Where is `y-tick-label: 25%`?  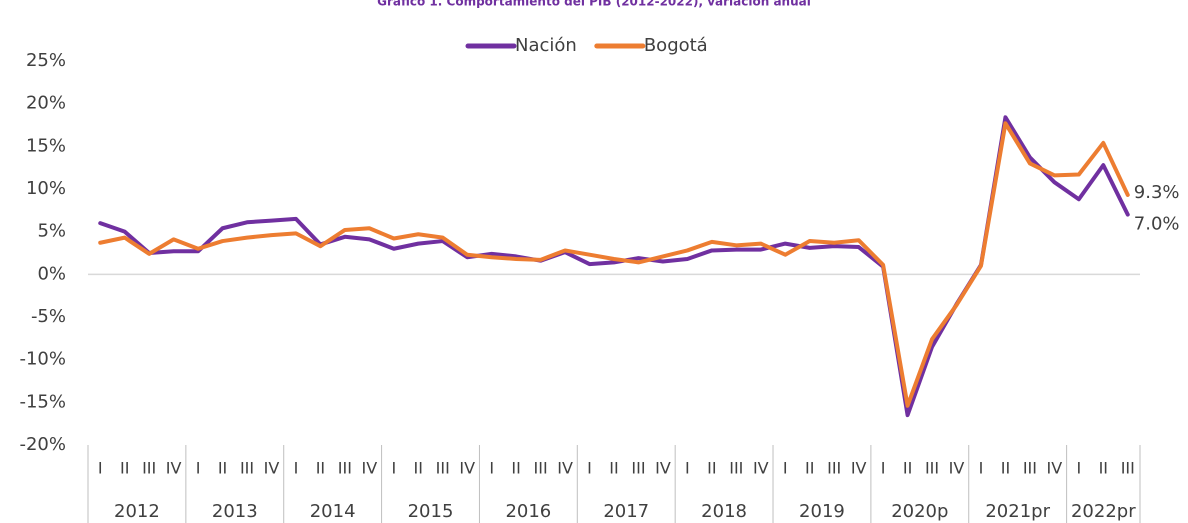 y-tick-label: 25% is located at coordinates (46, 60).